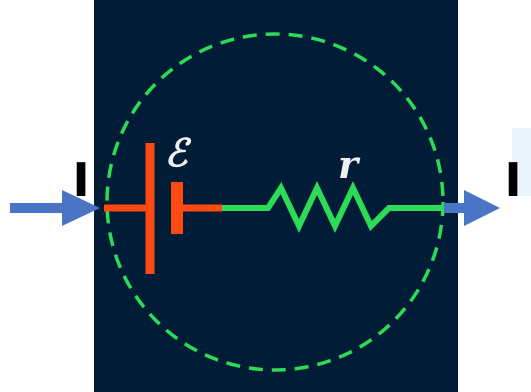 The height and width of the screenshot is (392, 531). Describe the element at coordinates (349, 164) in the screenshot. I see `resistance-label: r` at that location.